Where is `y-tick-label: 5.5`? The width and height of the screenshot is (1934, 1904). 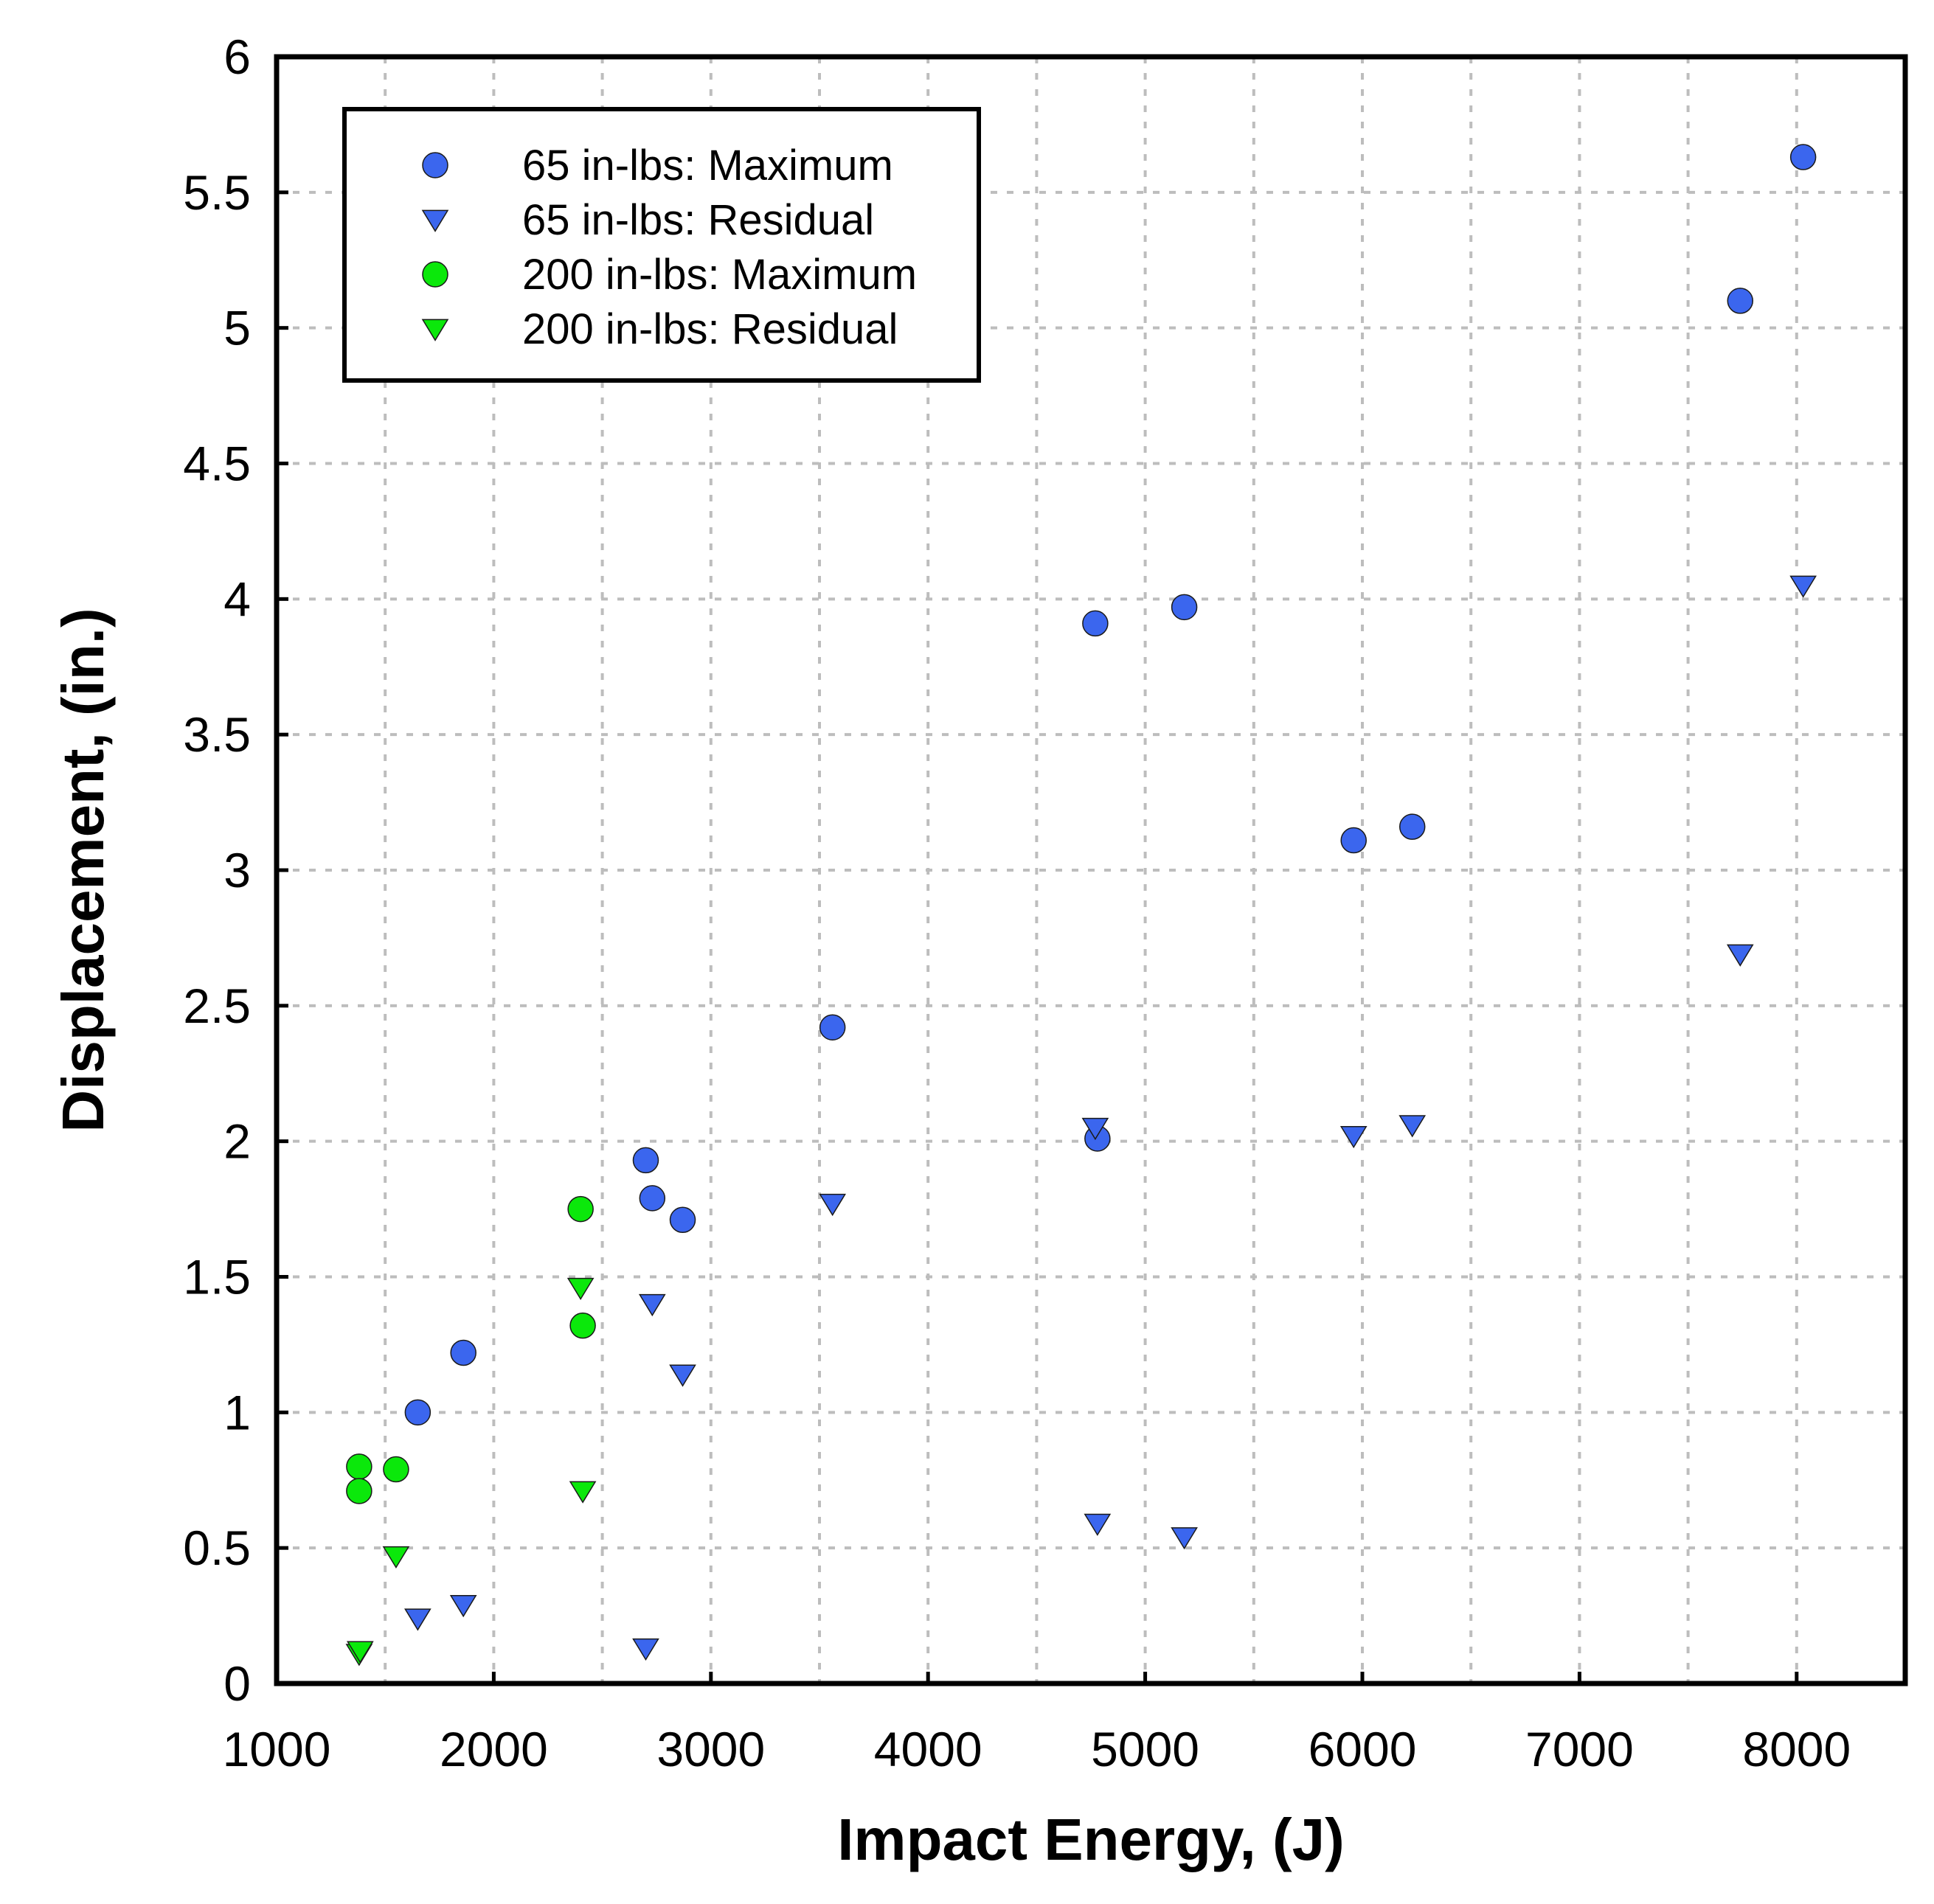 y-tick-label: 5.5 is located at coordinates (217, 192).